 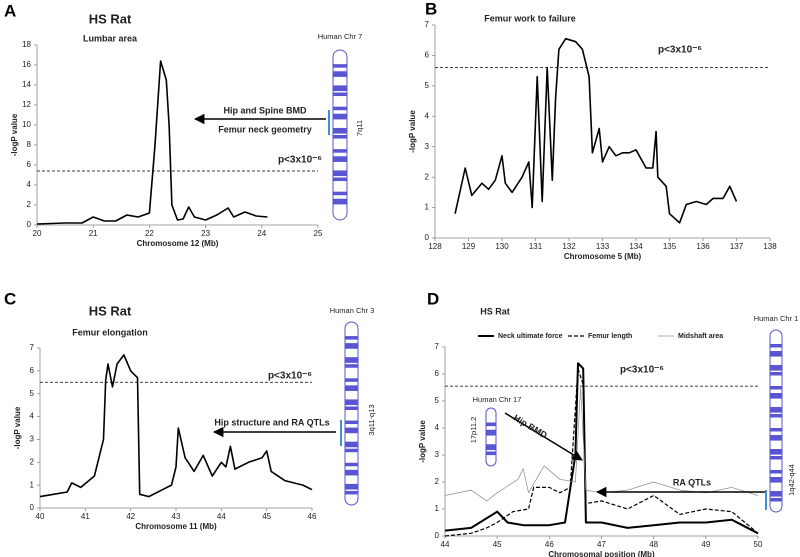 What do you see at coordinates (26, 44) in the screenshot?
I see `y-tick-label: 18` at bounding box center [26, 44].